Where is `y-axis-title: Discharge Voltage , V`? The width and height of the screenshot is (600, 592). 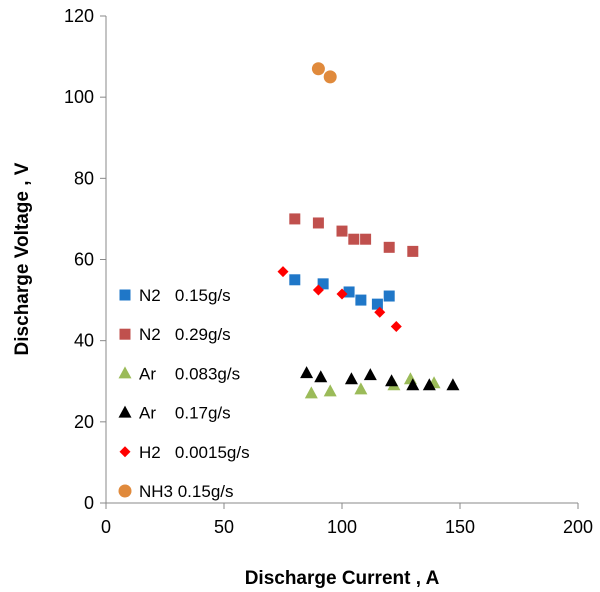
y-axis-title: Discharge Voltage , V is located at coordinates (22, 258).